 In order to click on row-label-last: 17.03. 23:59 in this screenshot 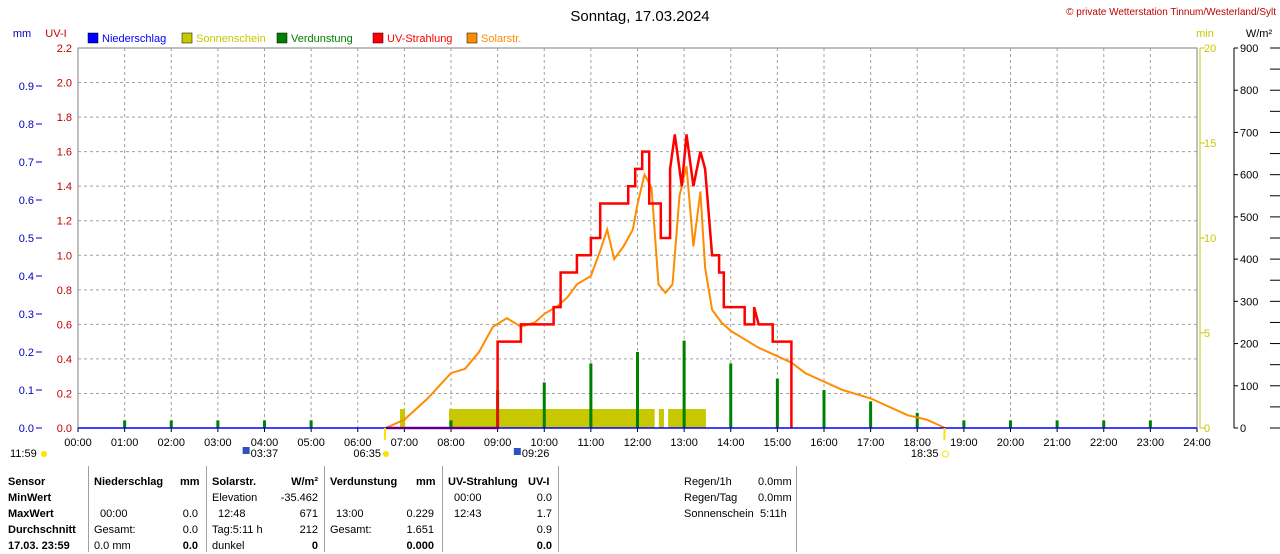, I will do `click(39, 546)`.